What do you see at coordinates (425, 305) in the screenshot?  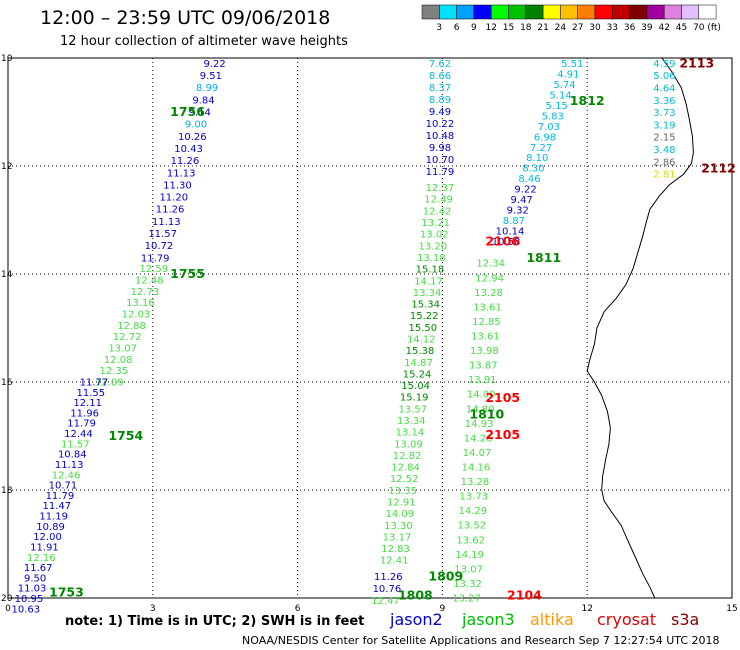 I see `wave-height-value: 15.34` at bounding box center [425, 305].